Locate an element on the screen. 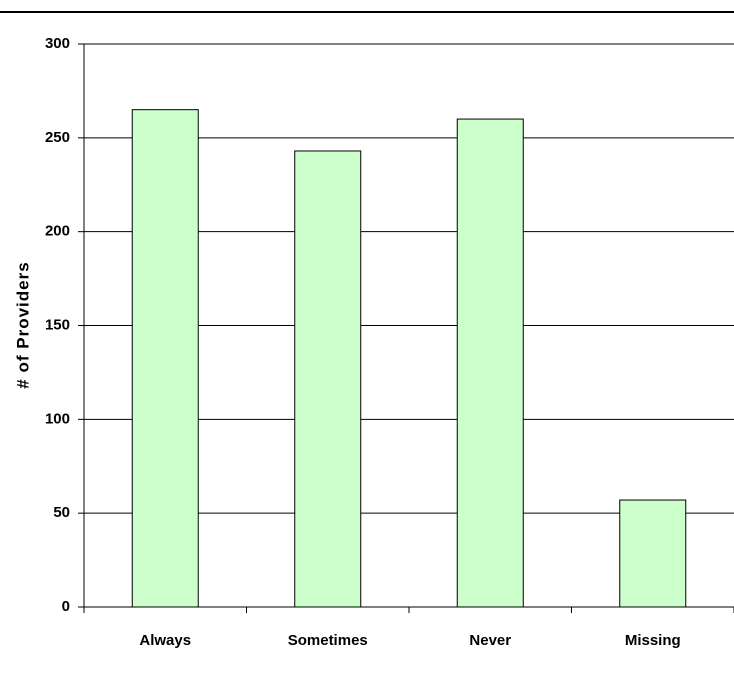  y-tick-label: 250 is located at coordinates (57, 137).